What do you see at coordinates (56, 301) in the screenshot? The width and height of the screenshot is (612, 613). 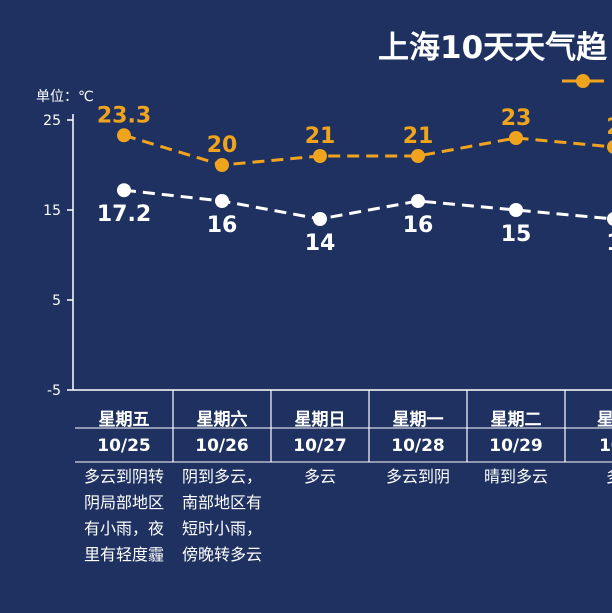 I see `y-tick-label-2: 5` at bounding box center [56, 301].